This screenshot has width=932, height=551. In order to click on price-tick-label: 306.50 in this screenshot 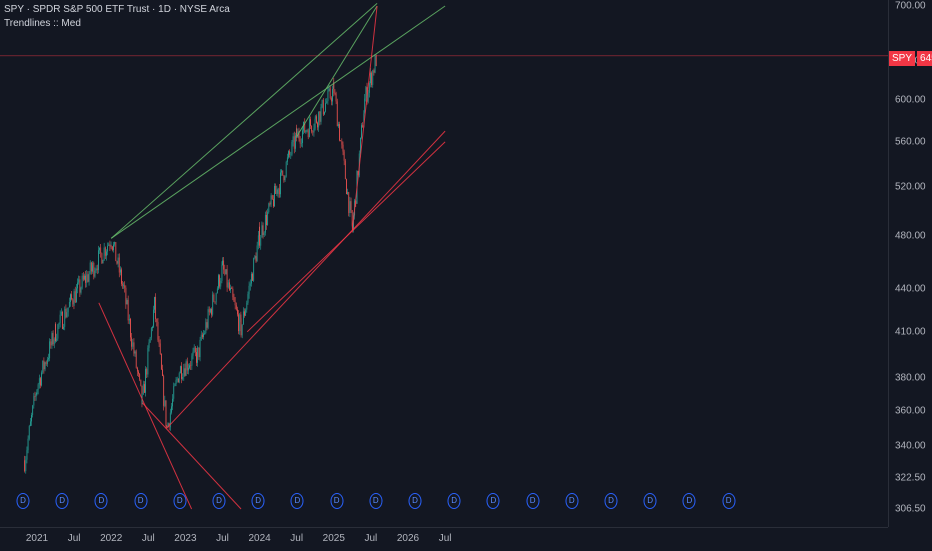, I will do `click(910, 509)`.